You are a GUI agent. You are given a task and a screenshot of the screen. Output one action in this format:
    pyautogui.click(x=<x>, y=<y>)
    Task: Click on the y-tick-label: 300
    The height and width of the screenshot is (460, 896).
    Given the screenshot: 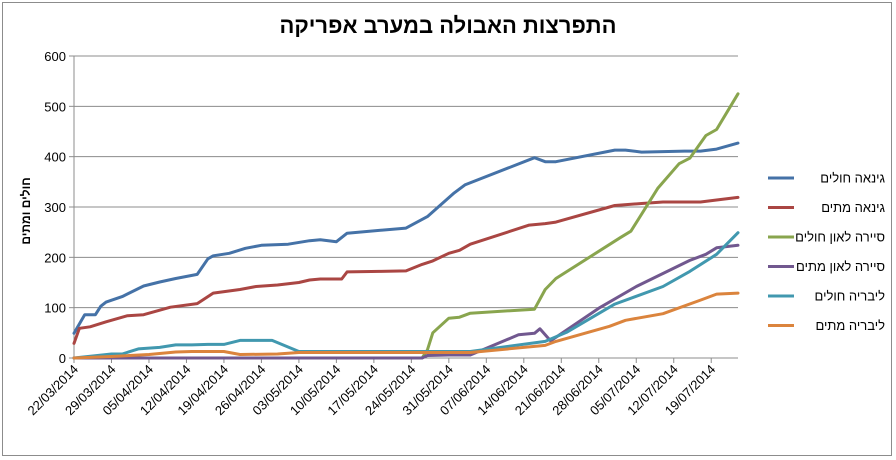 What is the action you would take?
    pyautogui.click(x=55, y=207)
    